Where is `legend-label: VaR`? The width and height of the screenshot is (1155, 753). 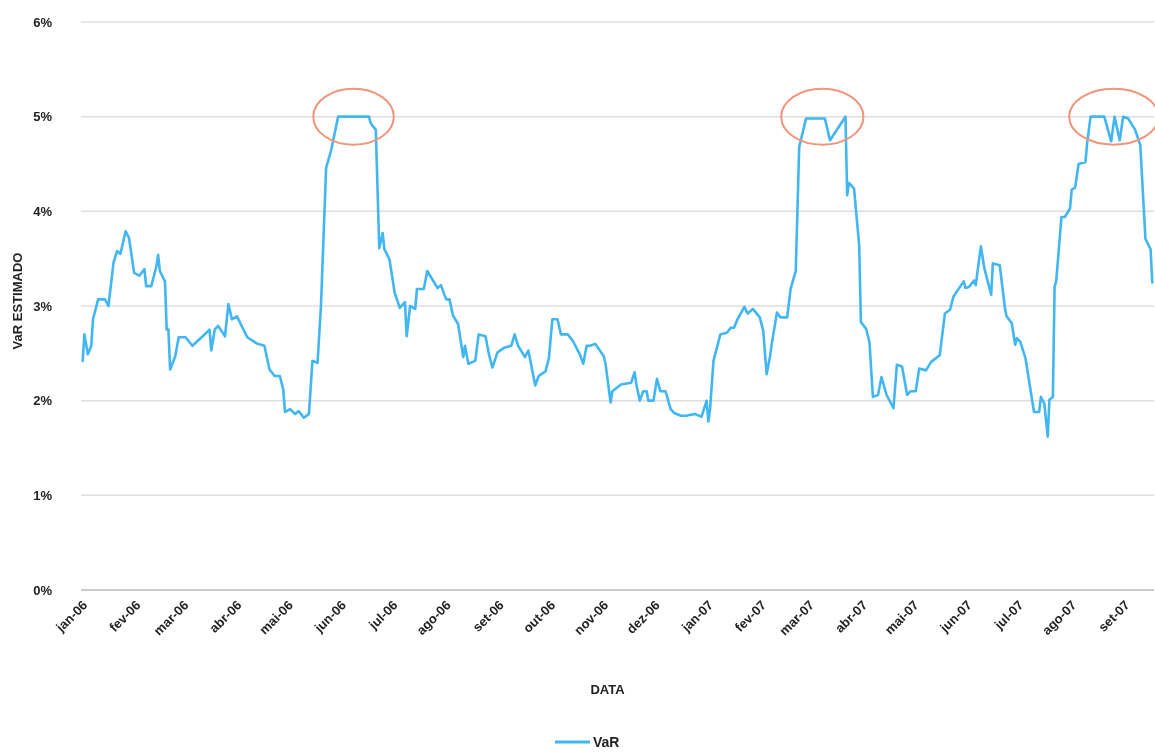
legend-label: VaR is located at coordinates (606, 741).